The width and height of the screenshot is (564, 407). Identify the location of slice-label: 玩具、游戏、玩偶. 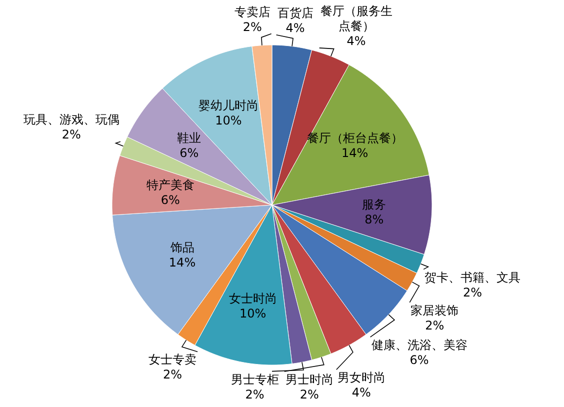
(71, 119).